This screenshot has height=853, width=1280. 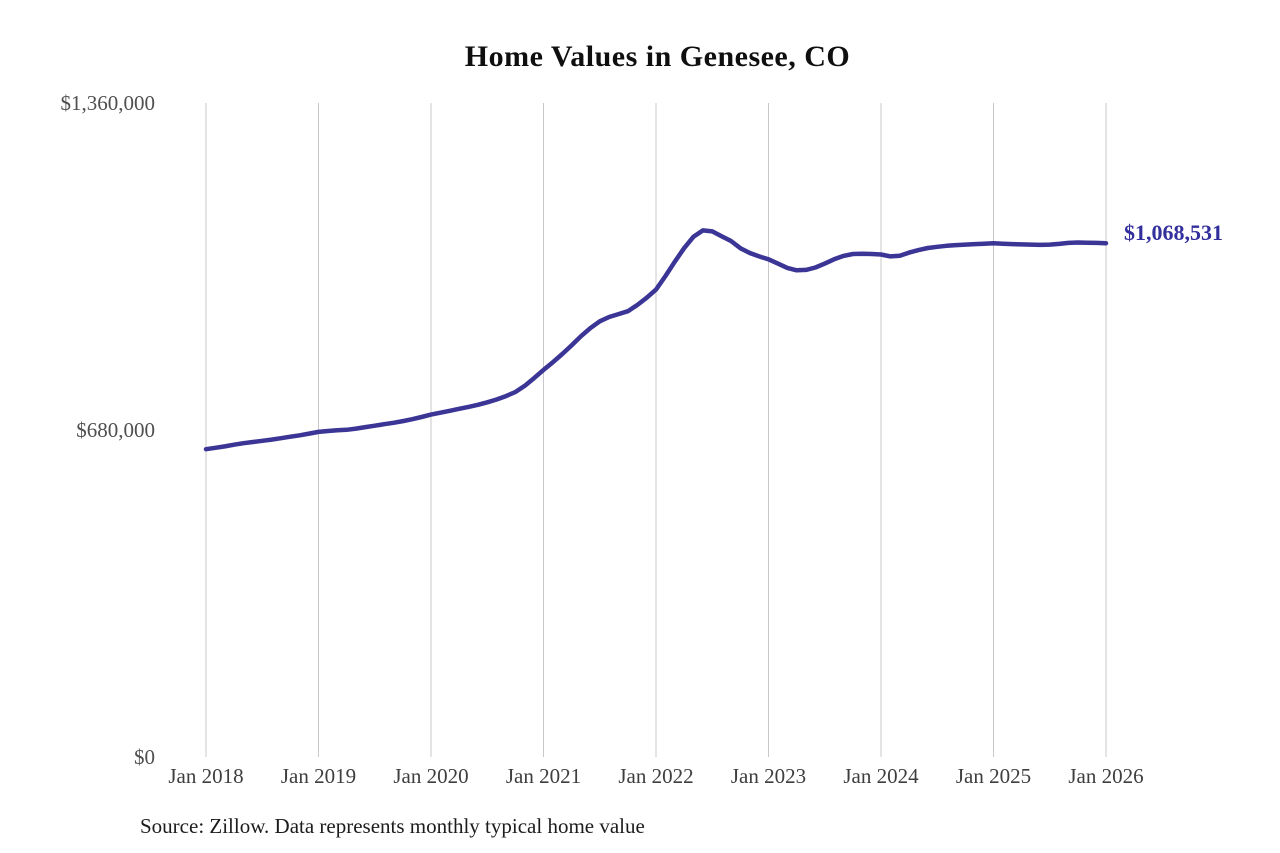 What do you see at coordinates (144, 757) in the screenshot?
I see `y-axis-tick-label: $0` at bounding box center [144, 757].